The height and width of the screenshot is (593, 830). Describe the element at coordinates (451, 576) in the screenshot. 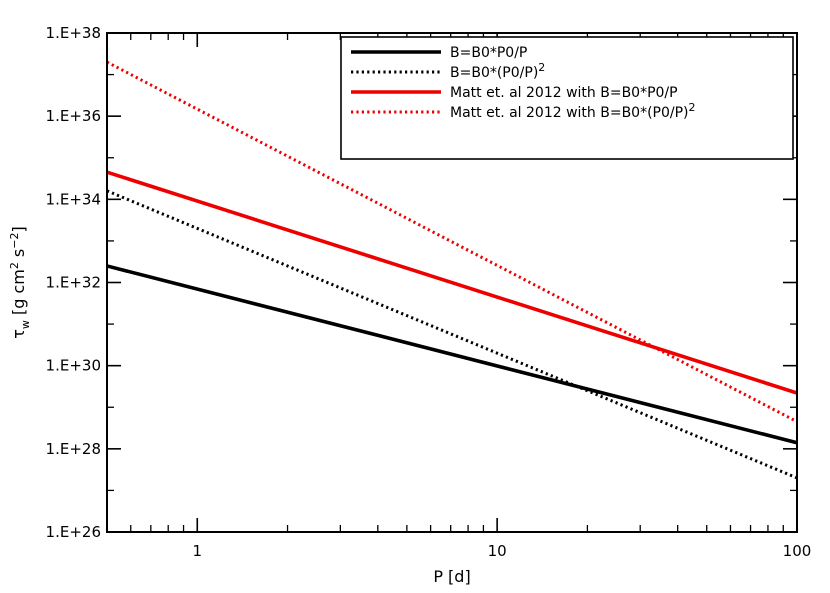

I see `x-axis-label: P [d]` at that location.